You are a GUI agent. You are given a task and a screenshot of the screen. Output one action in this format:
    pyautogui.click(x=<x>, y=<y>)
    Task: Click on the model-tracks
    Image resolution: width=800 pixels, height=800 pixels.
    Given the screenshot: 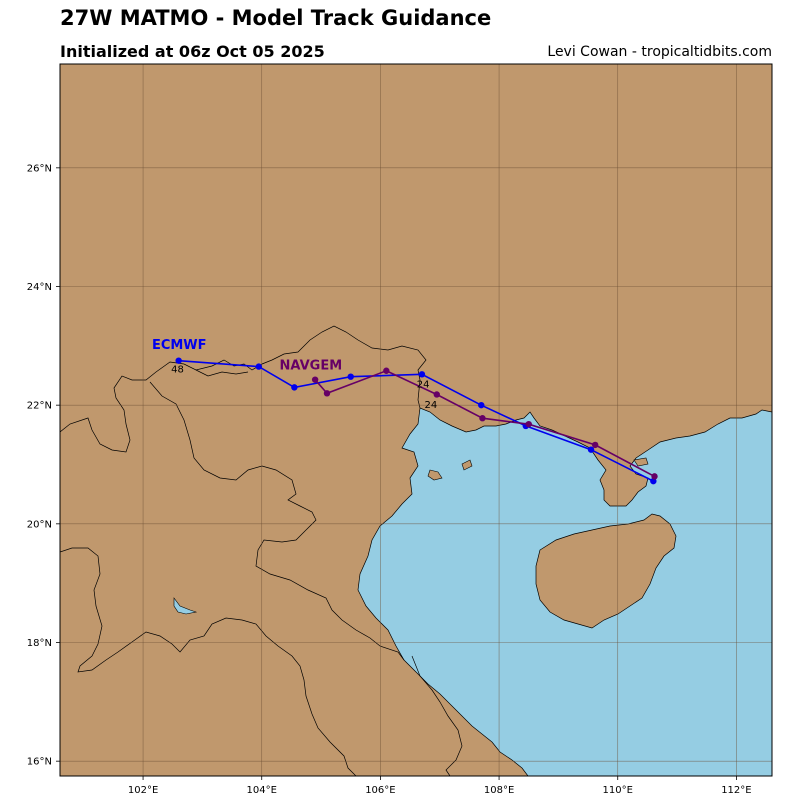 What is the action you would take?
    pyautogui.click(x=416, y=421)
    